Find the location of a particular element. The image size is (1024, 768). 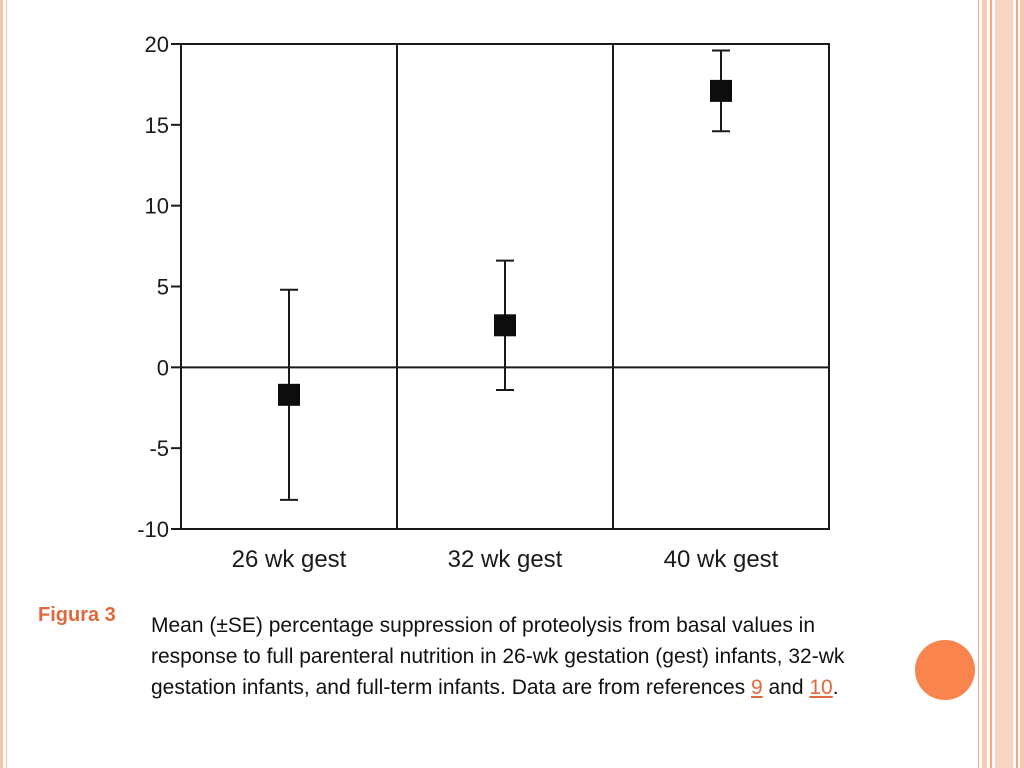

figure-label: Figura 3 is located at coordinates (77, 615).